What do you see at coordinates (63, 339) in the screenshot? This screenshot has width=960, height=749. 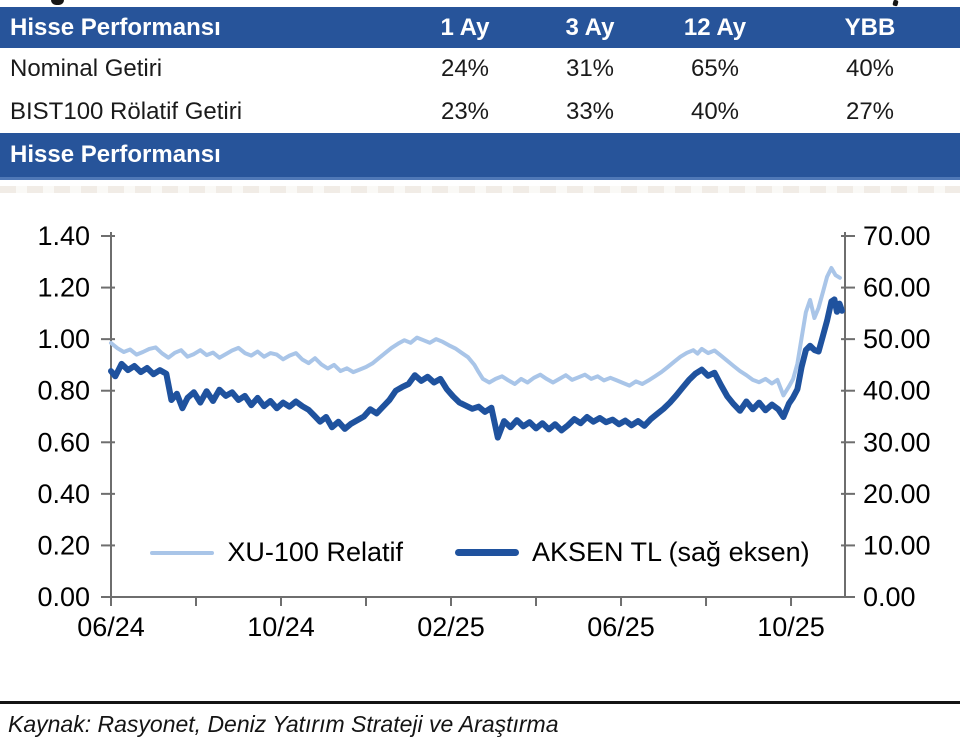 I see `left-axis-label: 1.00` at bounding box center [63, 339].